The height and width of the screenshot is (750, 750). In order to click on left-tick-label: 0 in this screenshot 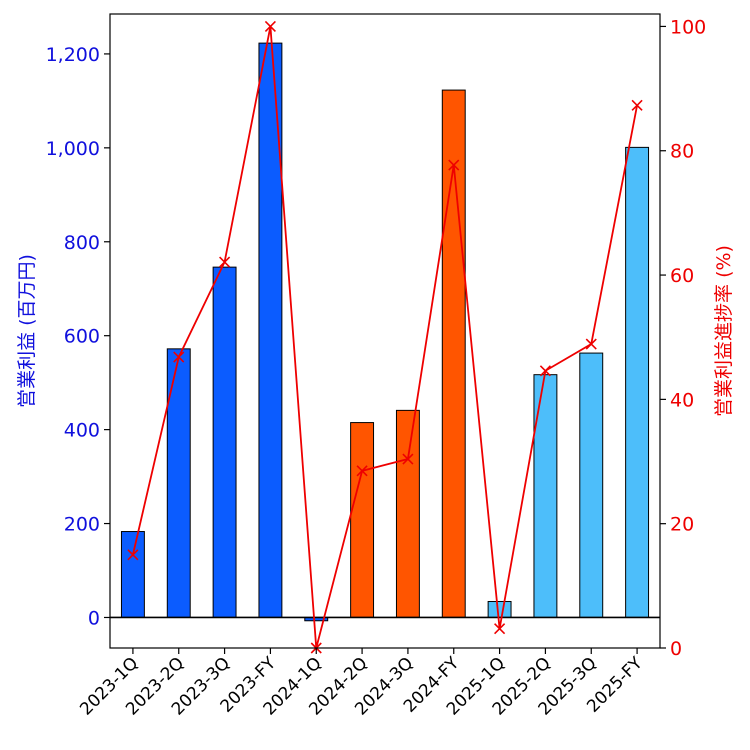, I will do `click(94, 618)`.